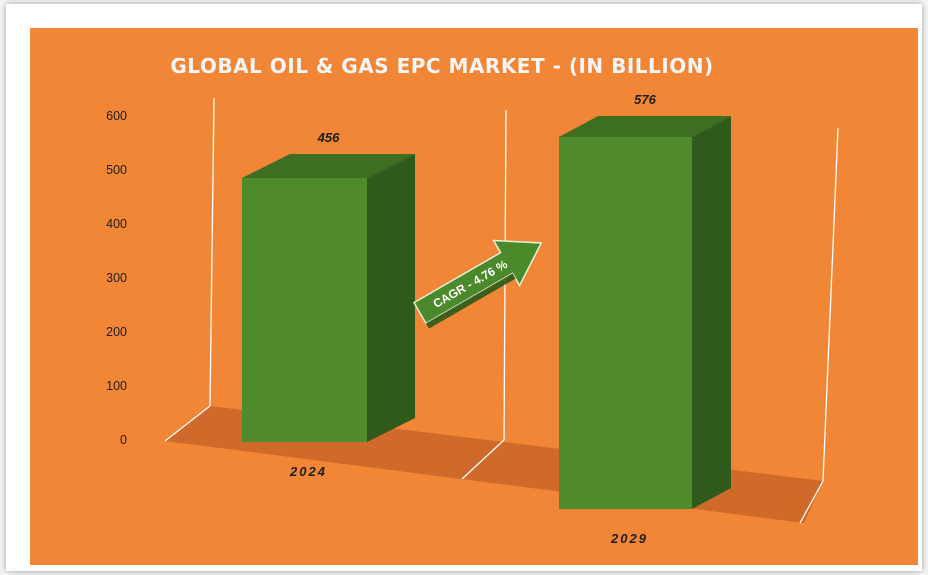  I want to click on category-label-2029: 2029, so click(629, 538).